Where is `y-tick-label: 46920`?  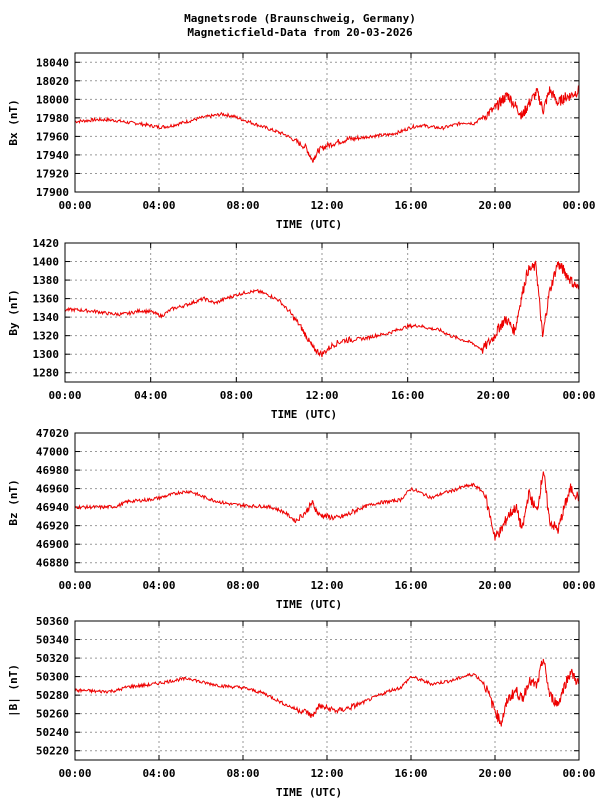 y-tick-label: 46920 is located at coordinates (52, 526).